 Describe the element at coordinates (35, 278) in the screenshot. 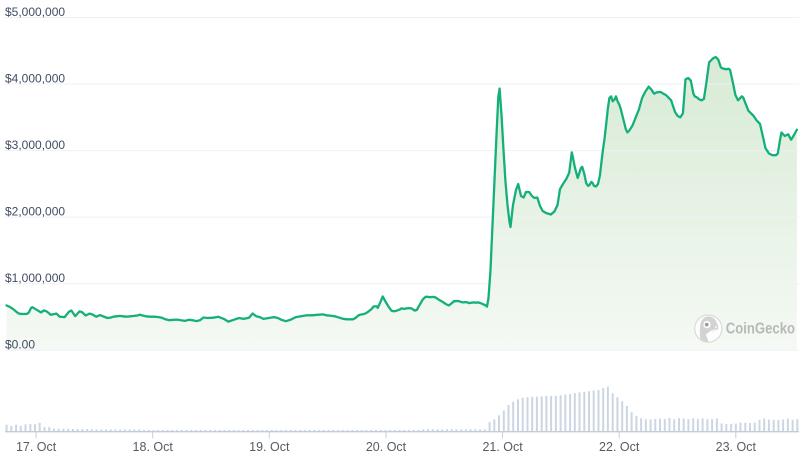

I see `svg-text: $1,000,000` at that location.